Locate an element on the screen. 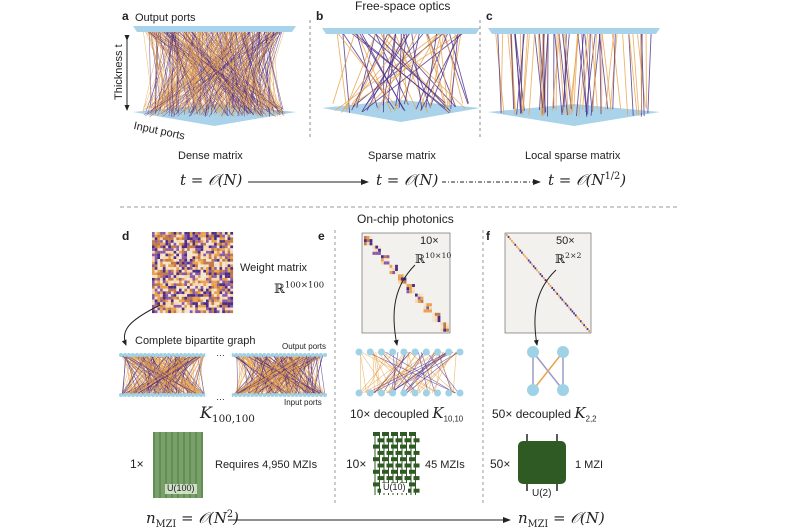 The width and height of the screenshot is (800, 530). mzi-u2 is located at coordinates (542, 462).